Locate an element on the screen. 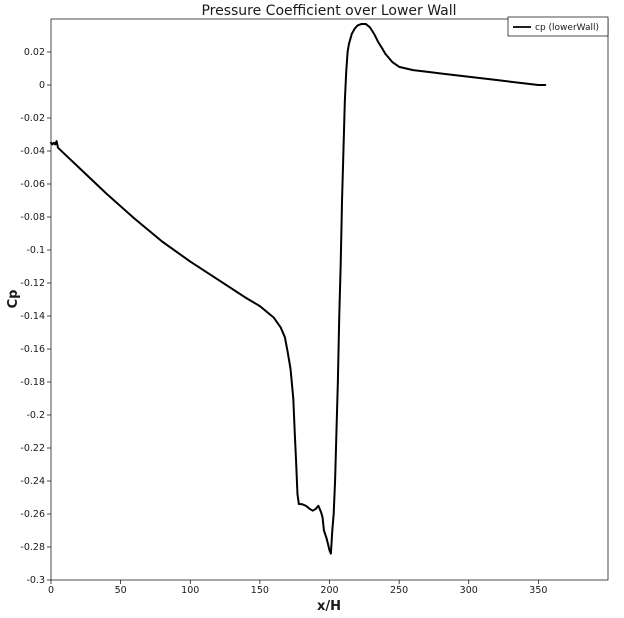  y-tick-label: -0.1 is located at coordinates (35, 250).